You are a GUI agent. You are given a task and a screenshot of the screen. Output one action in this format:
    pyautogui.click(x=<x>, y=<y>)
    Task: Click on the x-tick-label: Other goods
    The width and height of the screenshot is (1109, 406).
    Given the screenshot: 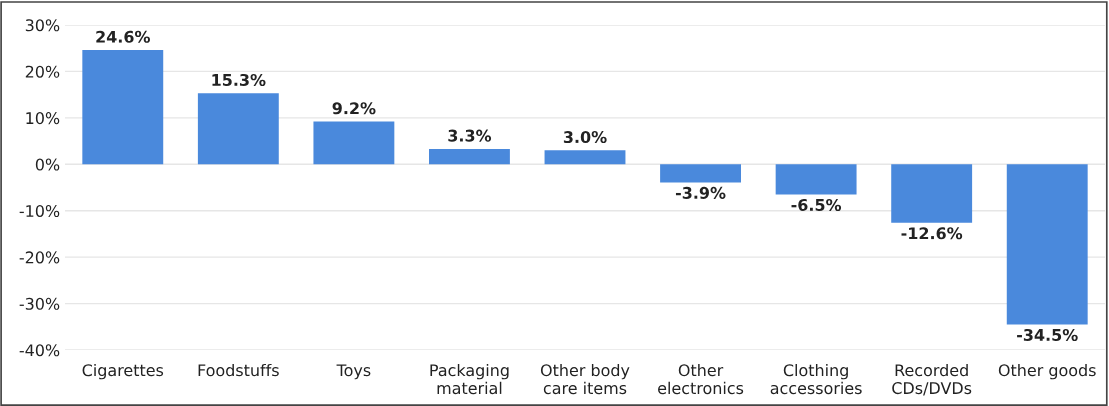 What is the action you would take?
    pyautogui.click(x=1047, y=371)
    